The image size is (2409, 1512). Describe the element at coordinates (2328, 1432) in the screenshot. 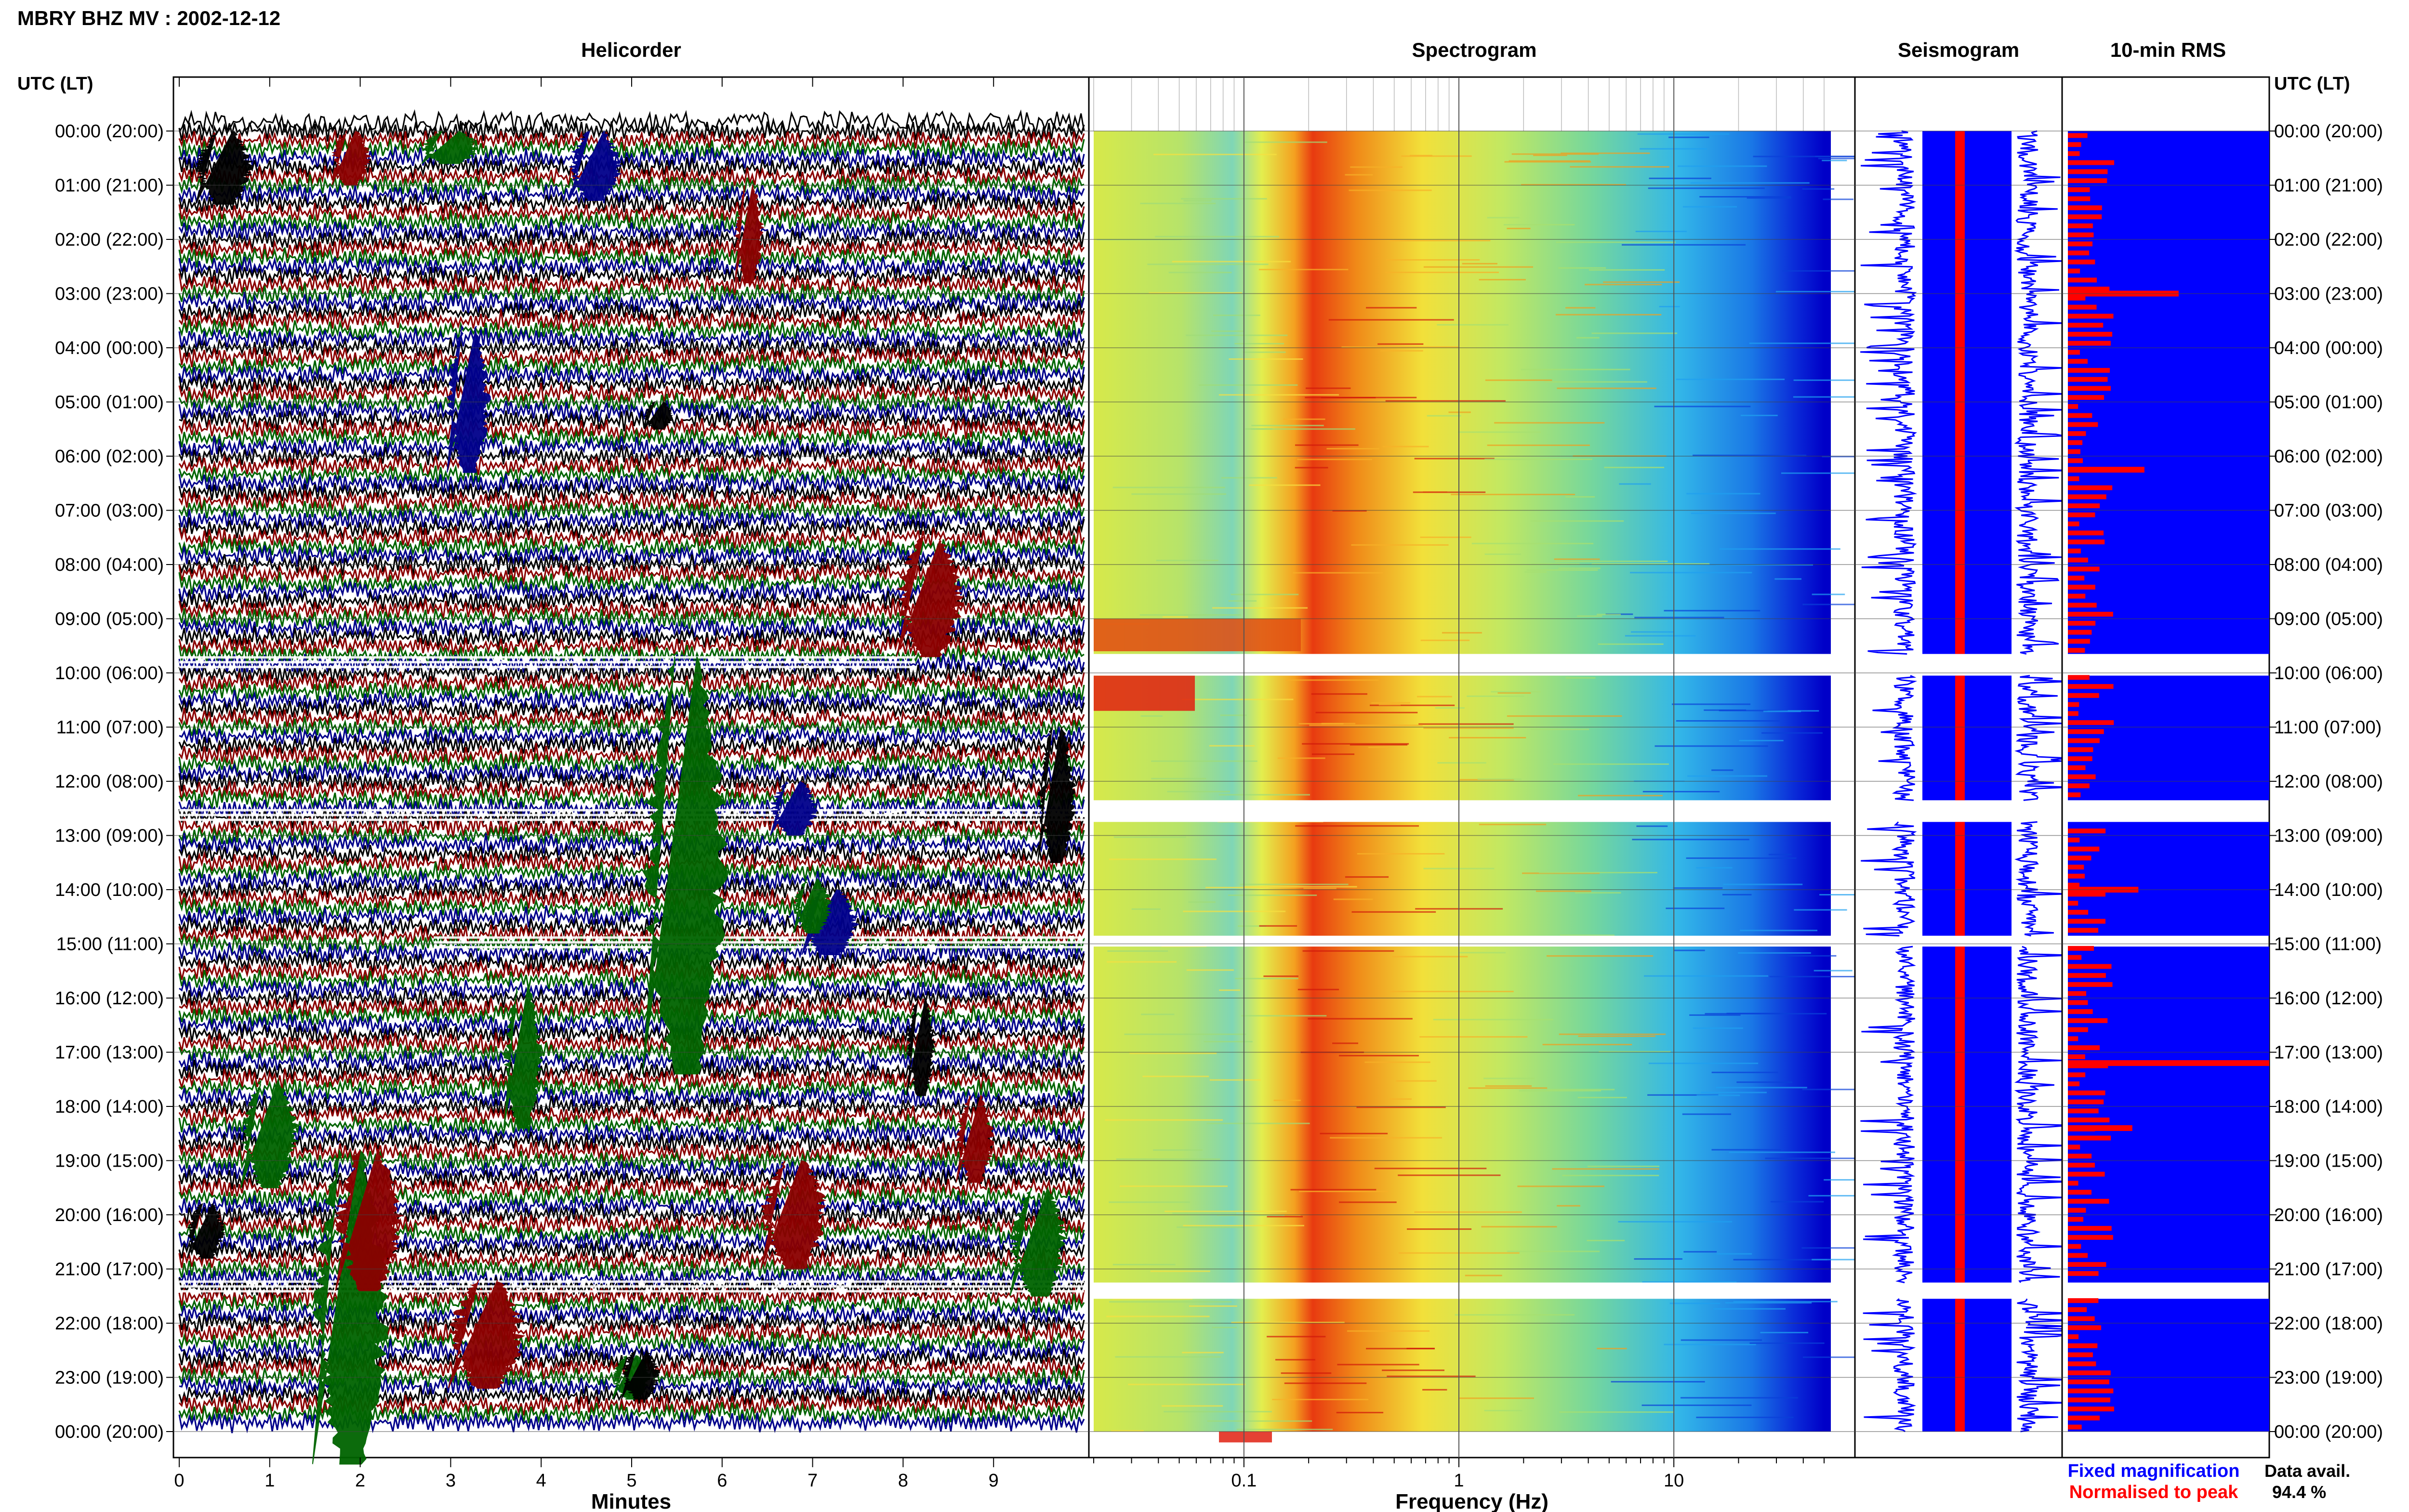

I see `right-time-label: 00:00 (20:00)` at that location.